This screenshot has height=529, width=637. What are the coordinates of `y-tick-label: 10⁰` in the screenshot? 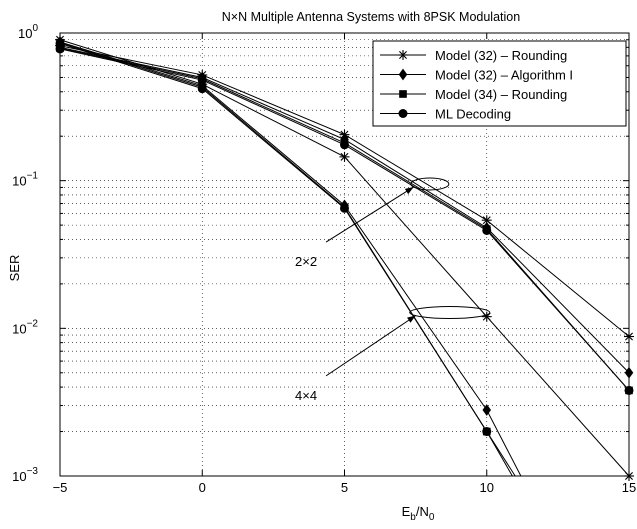 It's located at (28, 32).